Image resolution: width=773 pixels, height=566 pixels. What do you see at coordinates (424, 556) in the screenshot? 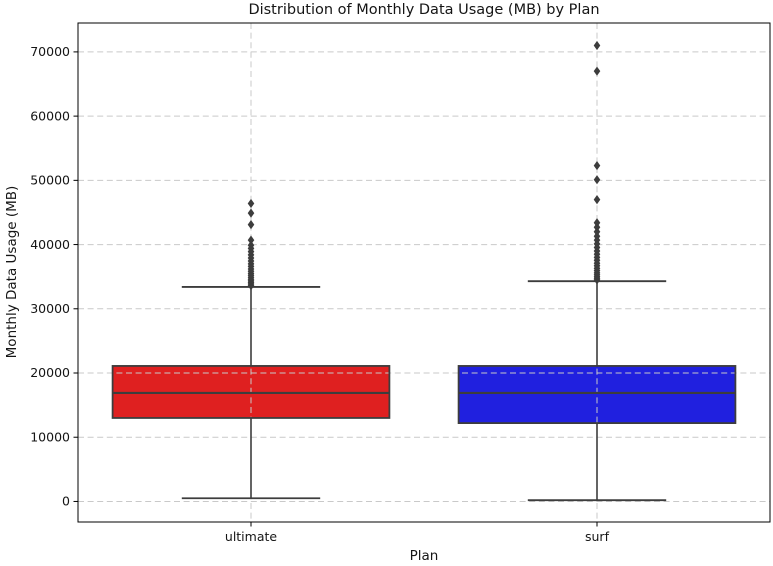
I see `x-axis-label: Plan` at bounding box center [424, 556].